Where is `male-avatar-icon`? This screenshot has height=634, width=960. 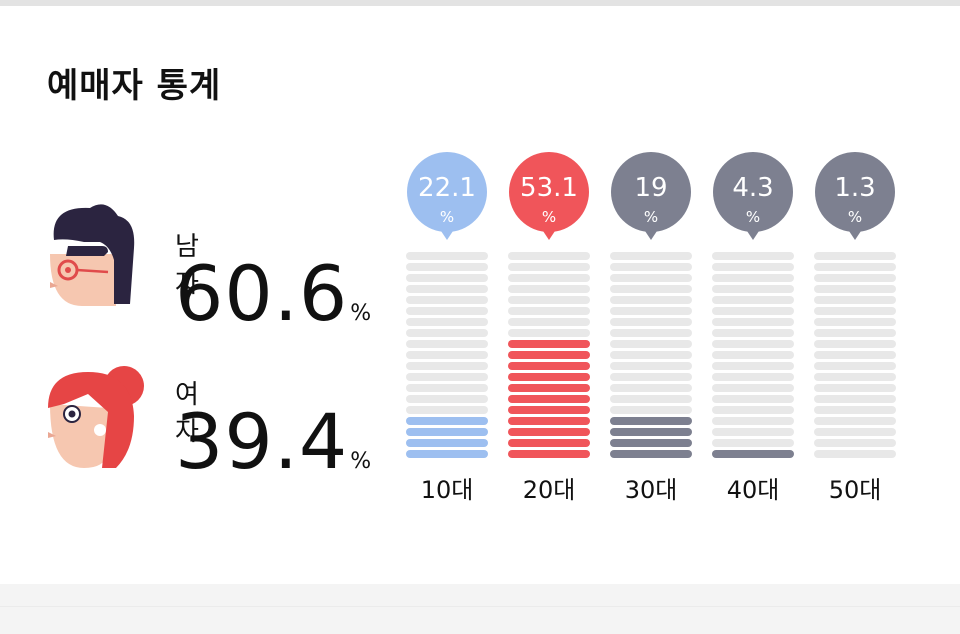 male-avatar-icon is located at coordinates (92, 255).